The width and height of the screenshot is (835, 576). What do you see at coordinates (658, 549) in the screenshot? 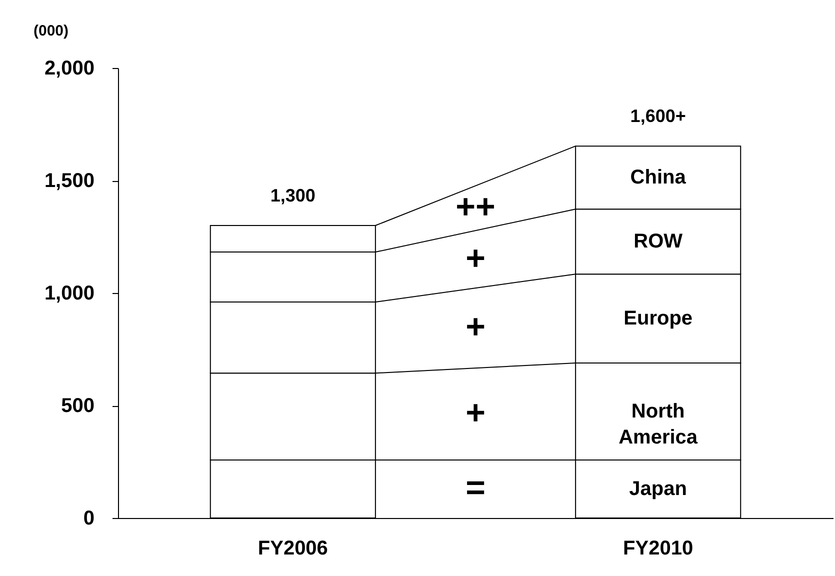
I see `x-tick-label: FY2010` at bounding box center [658, 549].